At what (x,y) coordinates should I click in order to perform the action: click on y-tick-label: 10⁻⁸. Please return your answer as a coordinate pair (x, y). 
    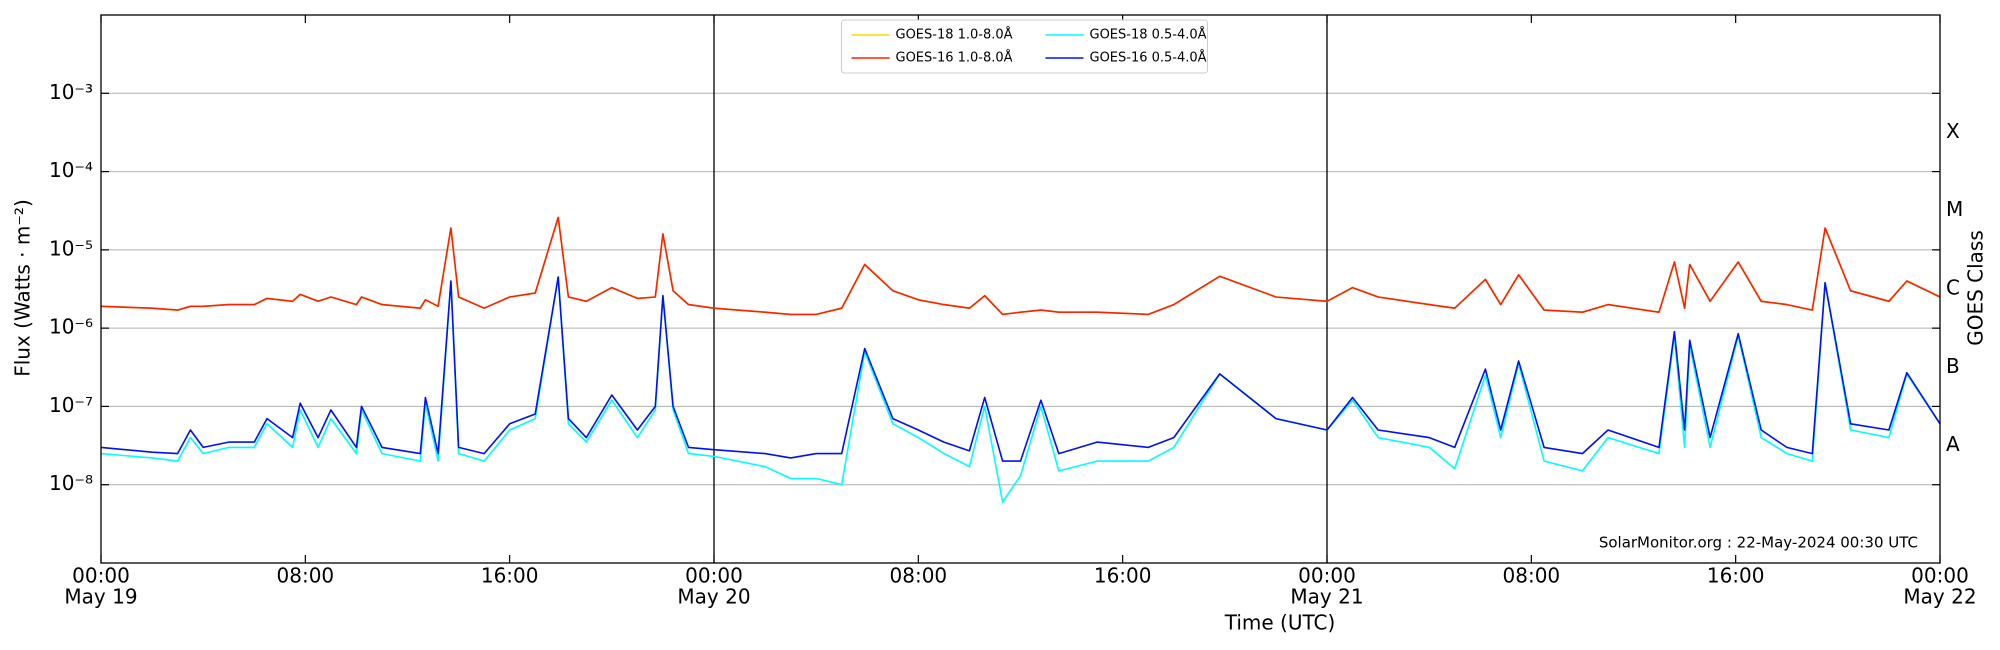
    Looking at the image, I should click on (71, 483).